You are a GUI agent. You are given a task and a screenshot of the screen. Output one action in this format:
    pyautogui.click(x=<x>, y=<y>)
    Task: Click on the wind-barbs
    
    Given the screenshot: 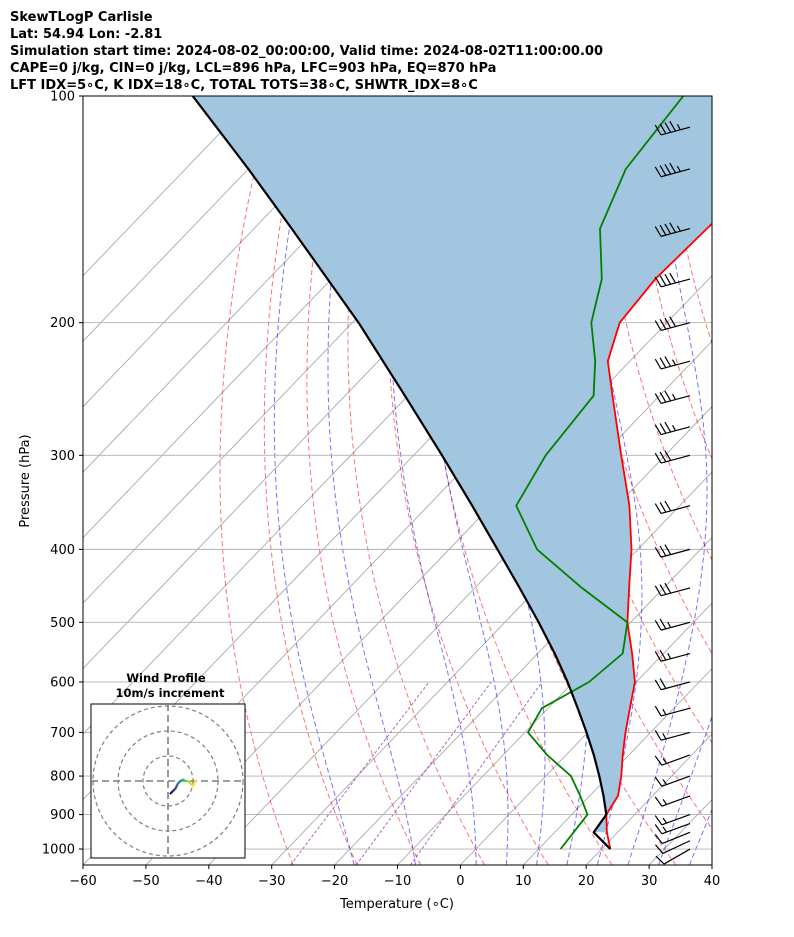 What is the action you would take?
    pyautogui.click(x=672, y=492)
    